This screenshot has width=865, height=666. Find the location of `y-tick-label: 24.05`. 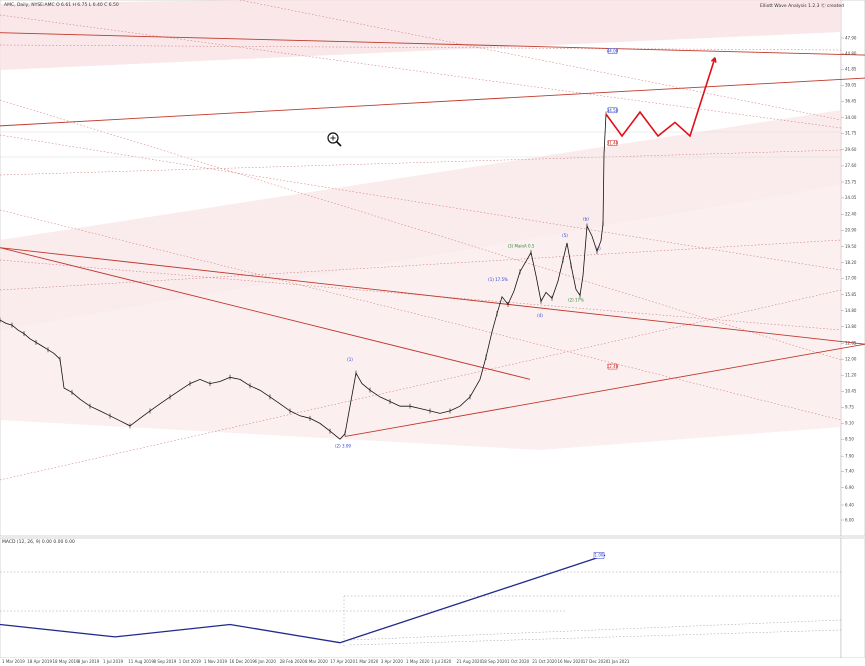

y-tick-label: 24.05 is located at coordinates (851, 197).